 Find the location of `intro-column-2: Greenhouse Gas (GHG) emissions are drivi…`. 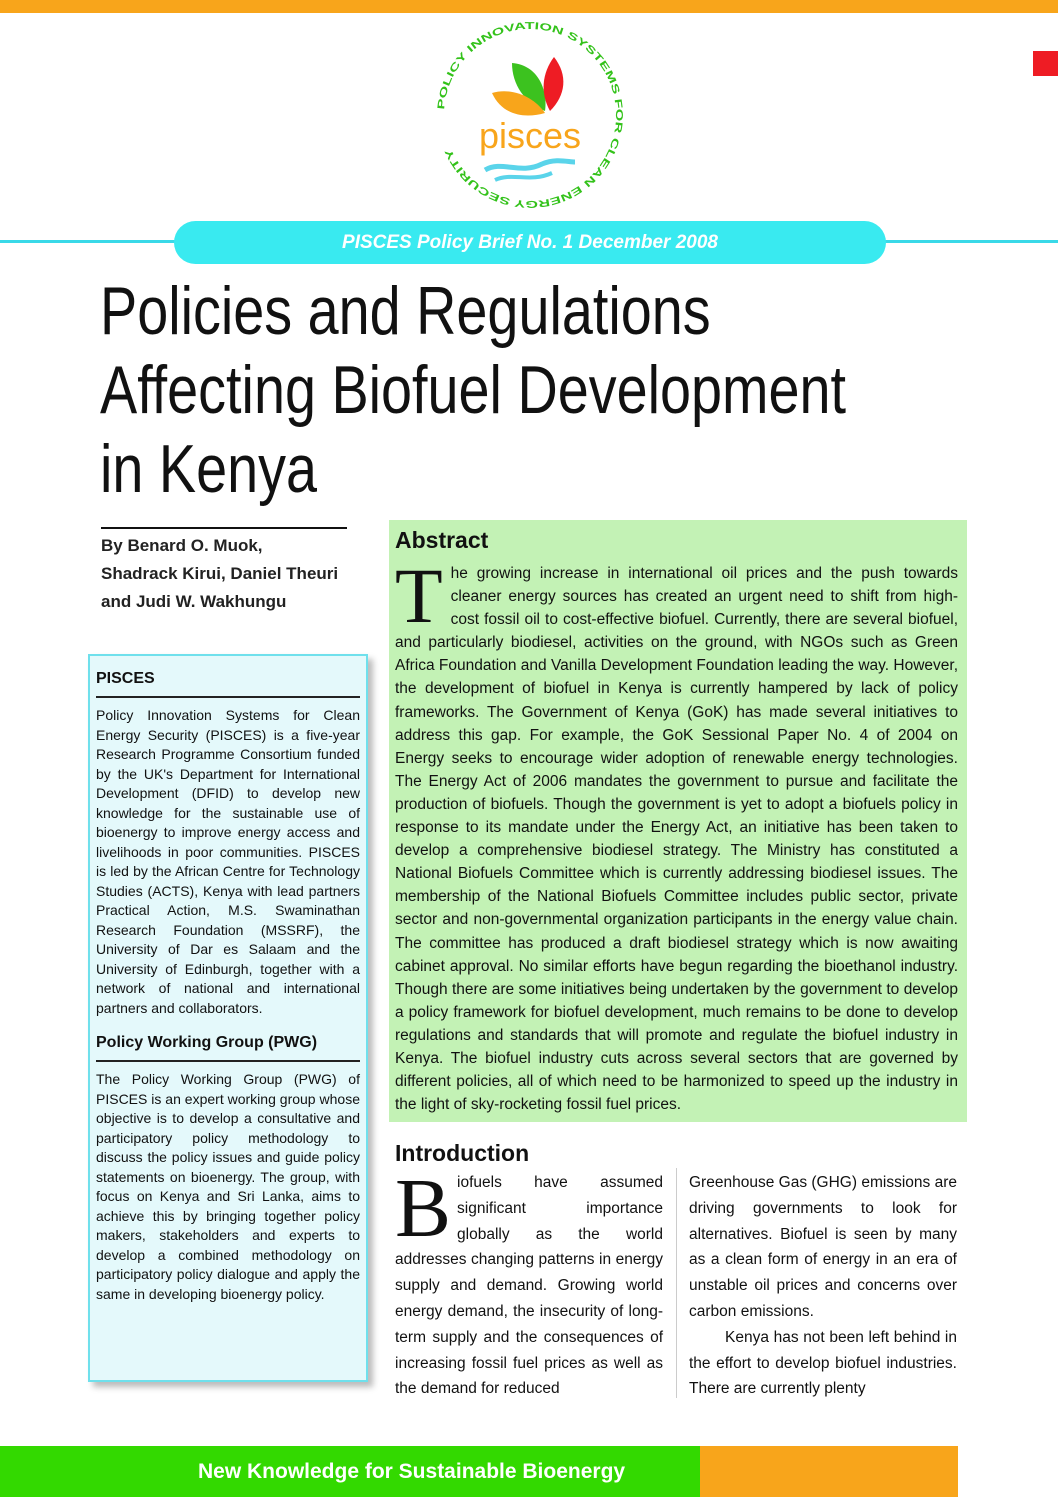

intro-column-2: Greenhouse Gas (GHG) emissions are drivi… is located at coordinates (823, 1286).